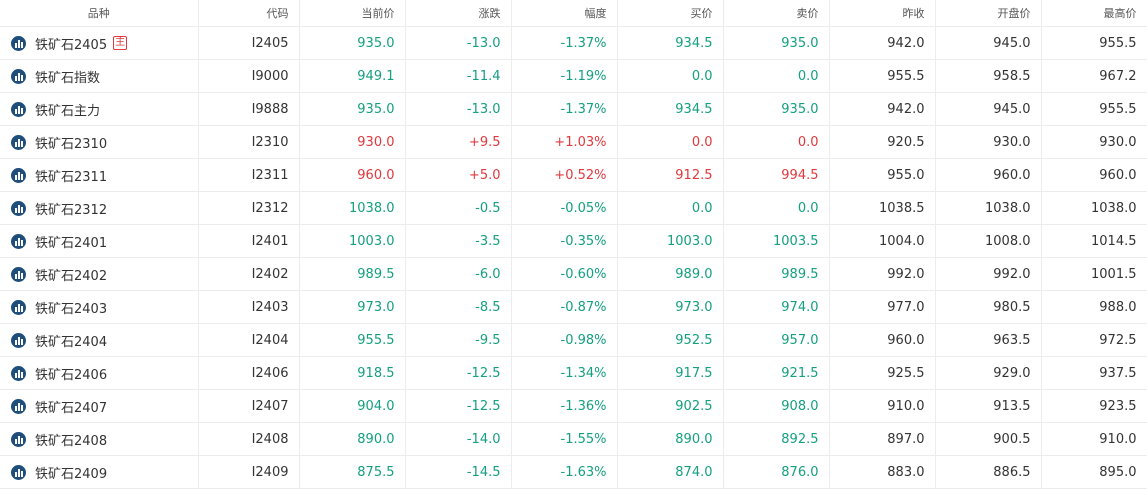  Describe the element at coordinates (882, 175) in the screenshot. I see `prev-close: 955.0` at that location.